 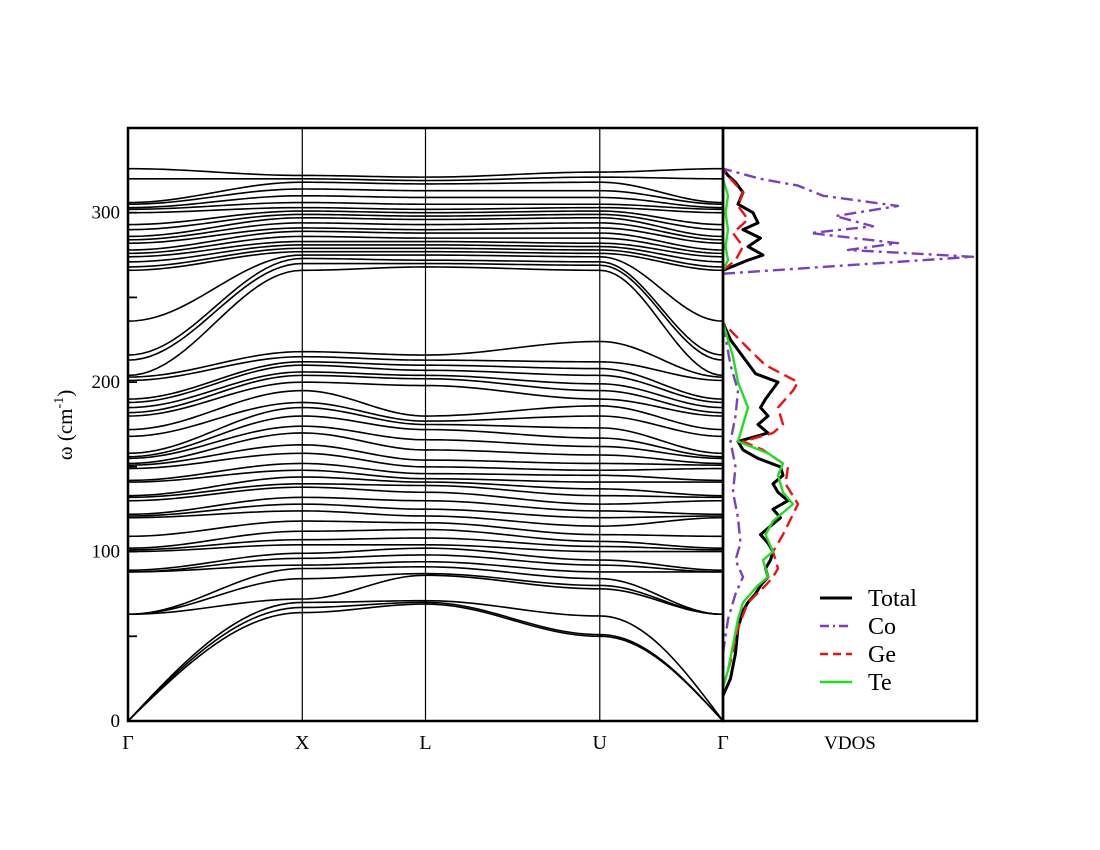 What do you see at coordinates (850, 743) in the screenshot?
I see `vdos-axis-label: VDOS` at bounding box center [850, 743].